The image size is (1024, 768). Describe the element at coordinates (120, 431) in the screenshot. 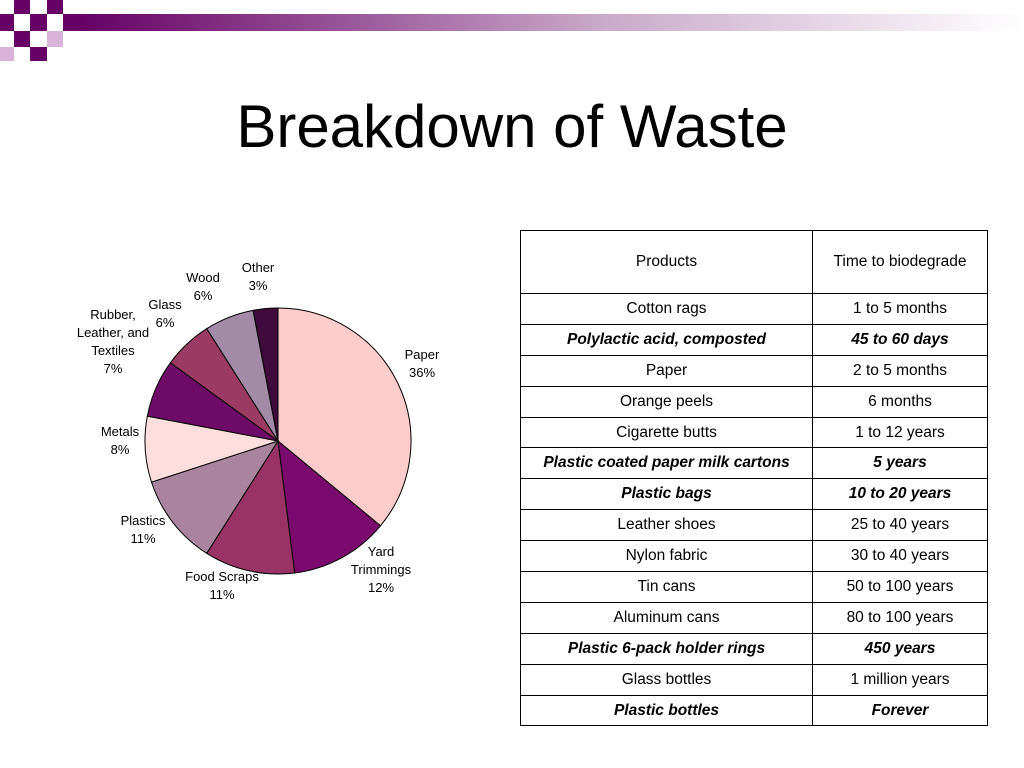

I see `slice-label-line: Metals` at that location.